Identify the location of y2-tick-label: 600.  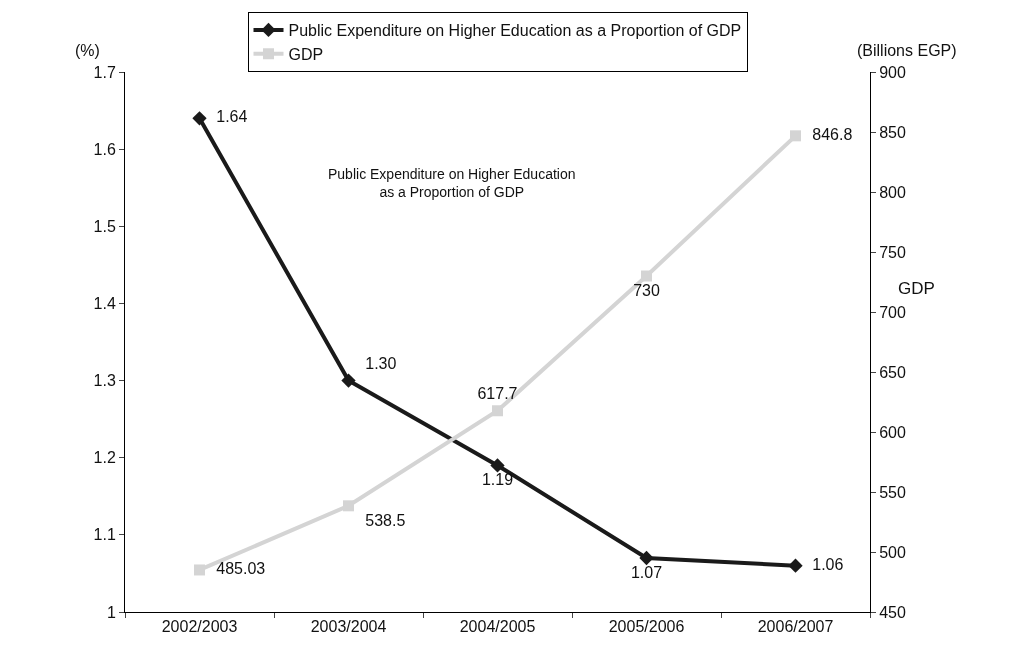
(892, 432).